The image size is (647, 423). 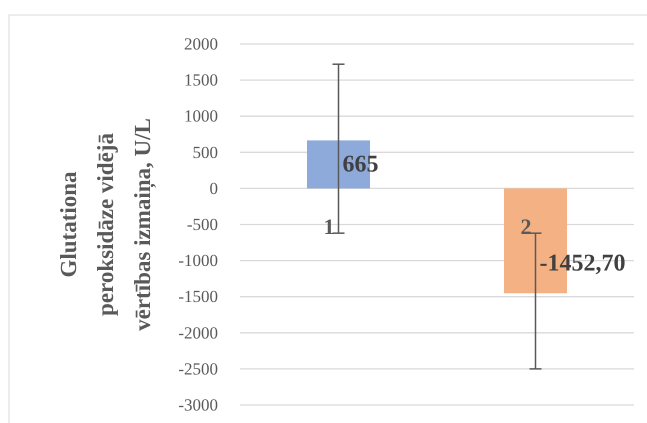 What do you see at coordinates (201, 116) in the screenshot?
I see `y-tick-label: 1000` at bounding box center [201, 116].